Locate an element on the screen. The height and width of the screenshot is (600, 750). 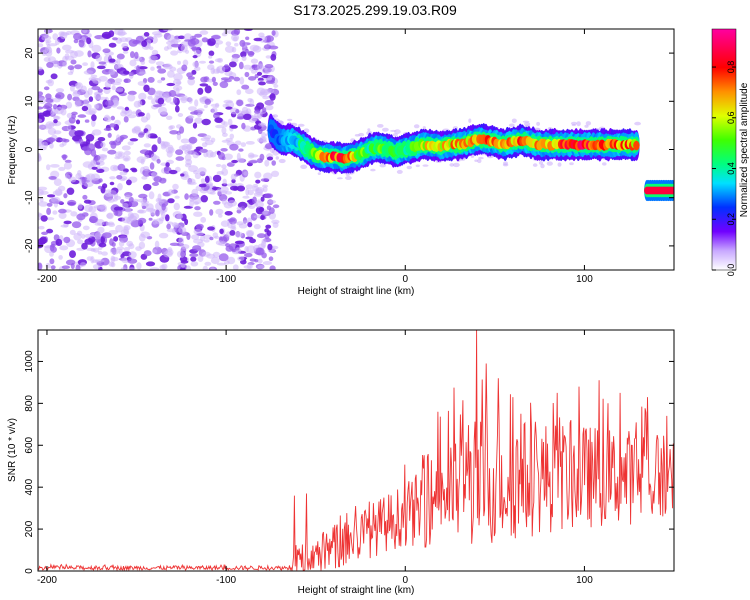
spectrogram-ylabel: Frequency (Hz) is located at coordinates (12, 150).